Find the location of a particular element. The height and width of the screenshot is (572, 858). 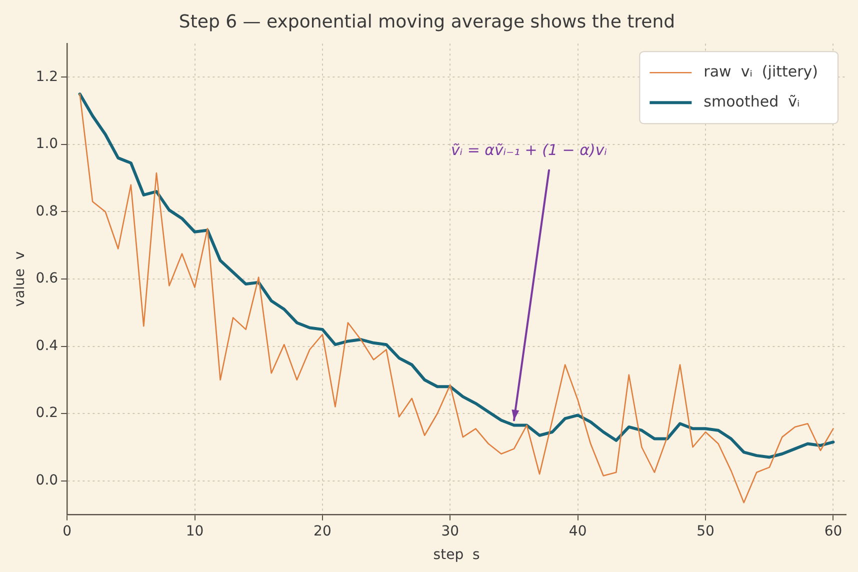

y-tick-label: 0.2 is located at coordinates (47, 413).